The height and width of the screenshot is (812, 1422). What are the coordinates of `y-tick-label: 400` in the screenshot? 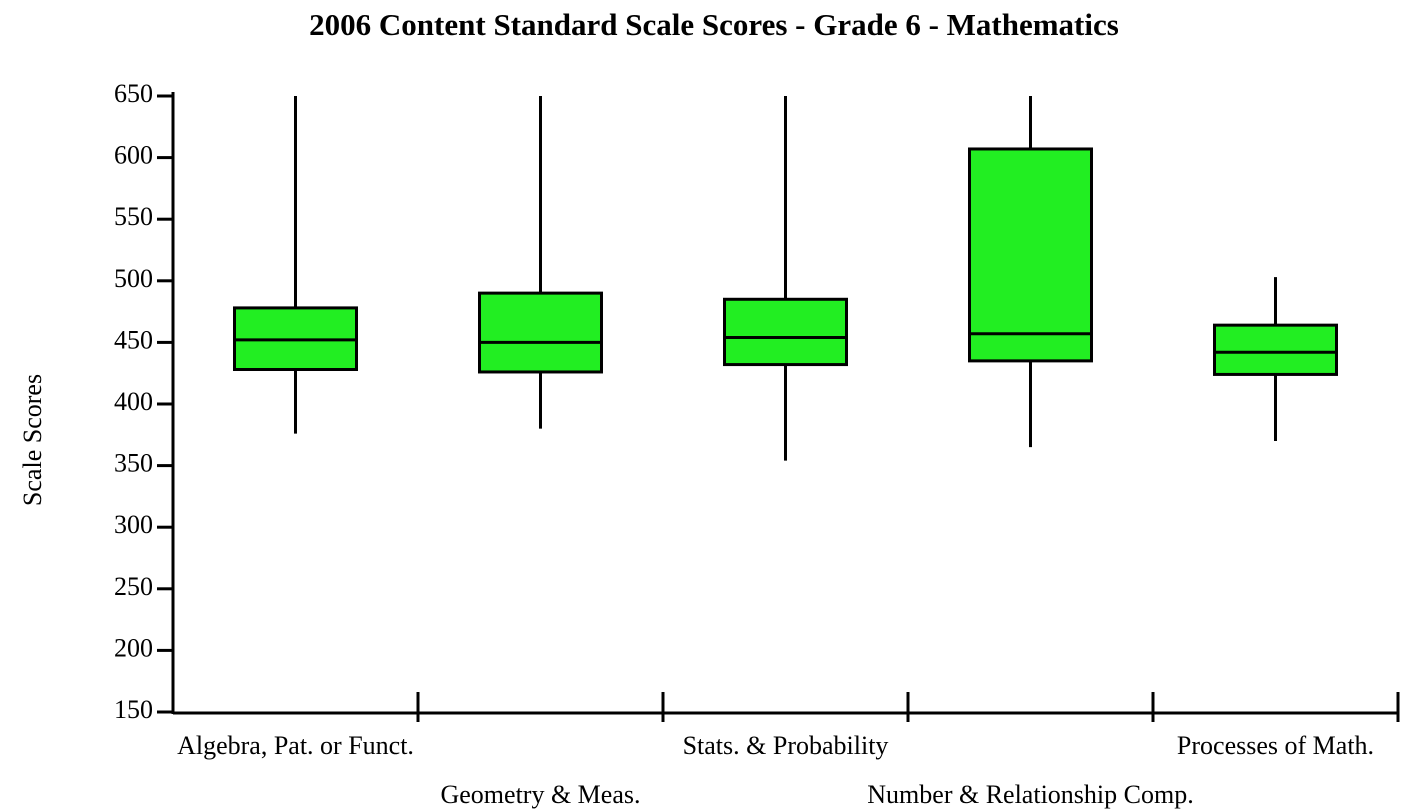 It's located at (133, 401).